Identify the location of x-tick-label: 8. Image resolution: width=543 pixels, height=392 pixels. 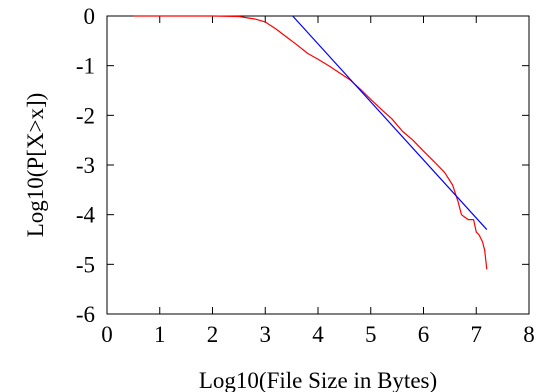
(529, 334).